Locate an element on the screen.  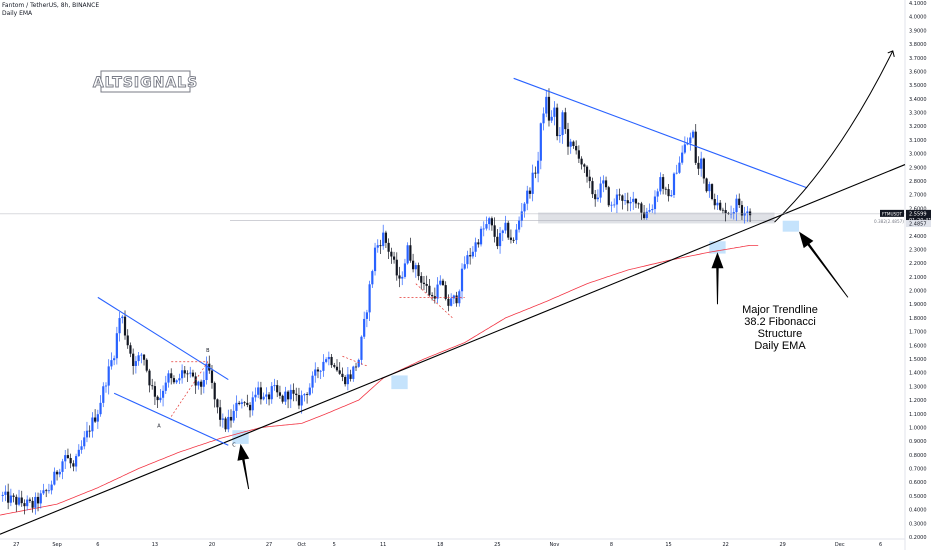
time-tick-label: 6 is located at coordinates (97, 545).